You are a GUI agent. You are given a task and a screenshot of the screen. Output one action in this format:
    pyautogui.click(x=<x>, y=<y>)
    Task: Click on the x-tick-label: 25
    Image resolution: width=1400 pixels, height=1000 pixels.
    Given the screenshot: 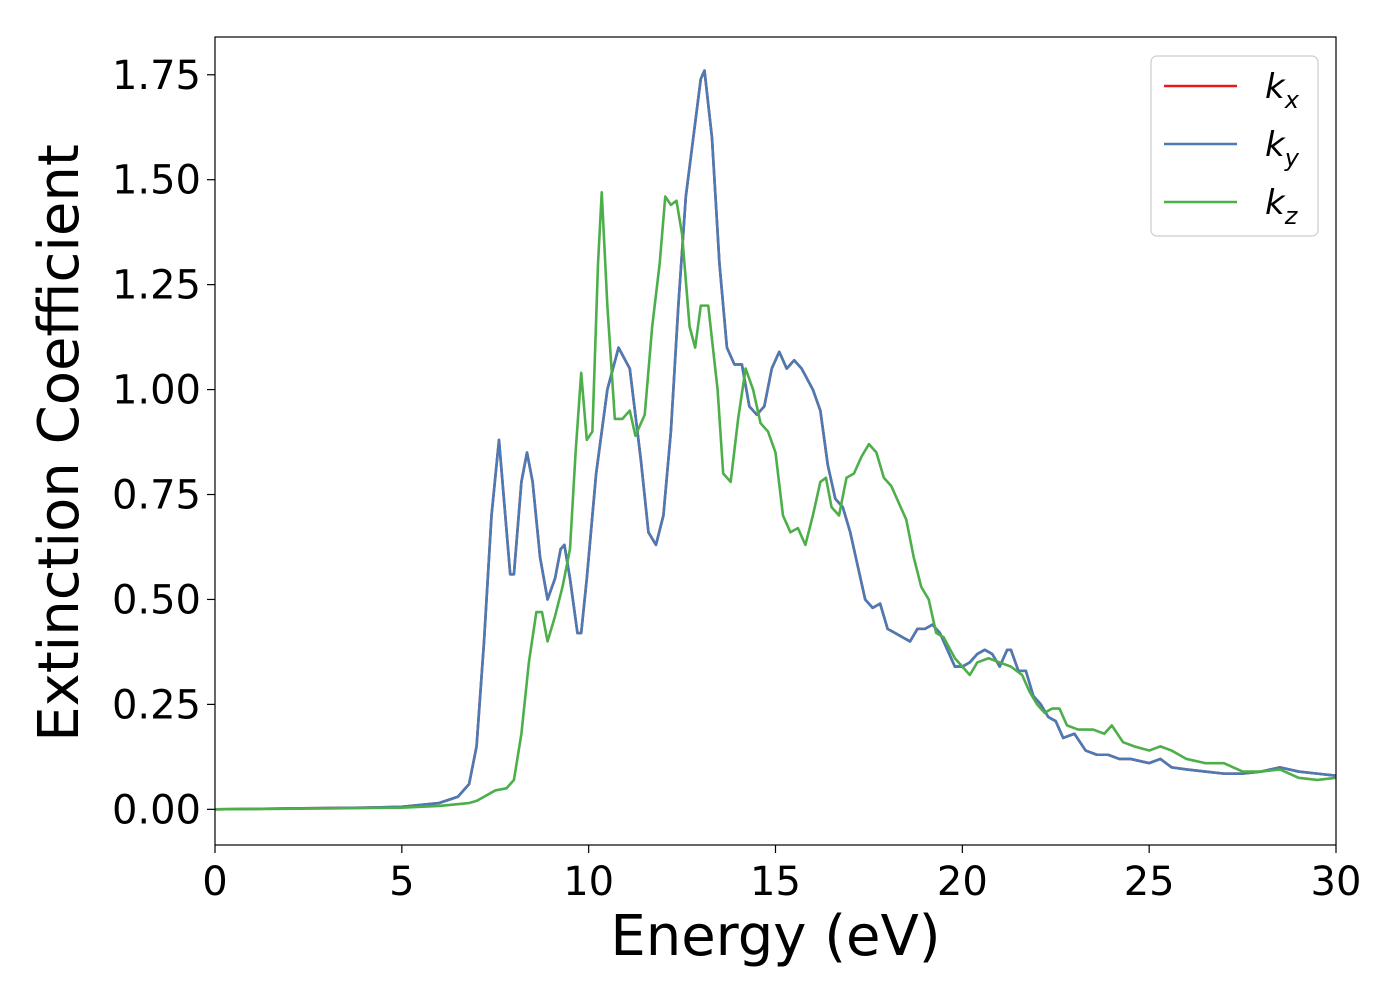 What is the action you would take?
    pyautogui.click(x=1149, y=882)
    